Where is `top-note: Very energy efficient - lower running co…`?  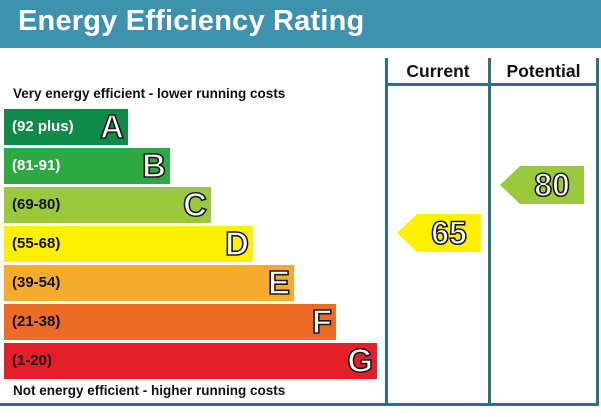 top-note: Very energy efficient - lower running co… is located at coordinates (149, 93).